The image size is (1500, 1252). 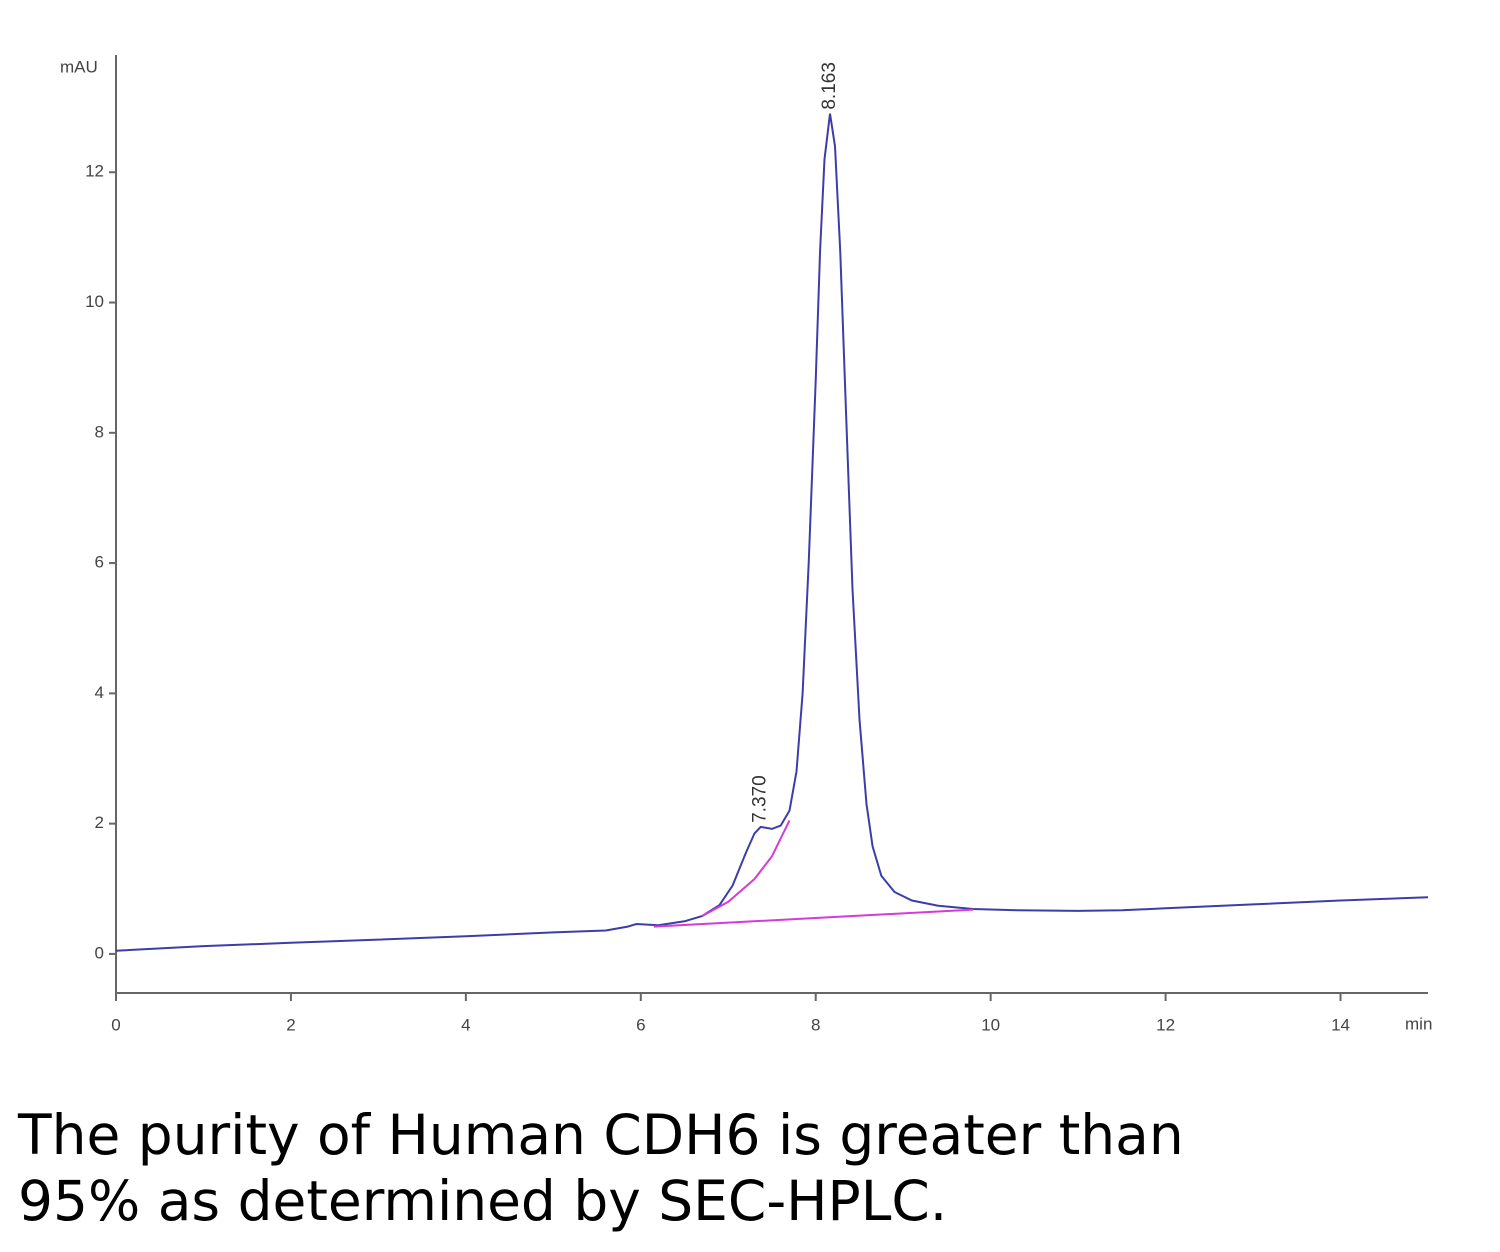 What do you see at coordinates (99, 431) in the screenshot?
I see `y-tick-label: 8` at bounding box center [99, 431].